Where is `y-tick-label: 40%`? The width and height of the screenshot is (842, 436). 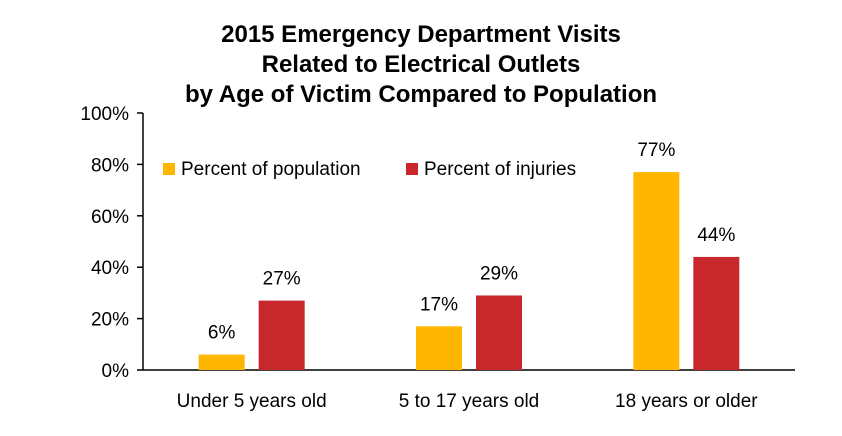 y-tick-label: 40% is located at coordinates (110, 268).